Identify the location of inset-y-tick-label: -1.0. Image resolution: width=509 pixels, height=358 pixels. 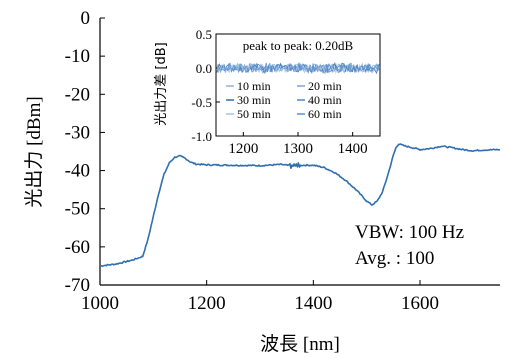
(201, 136).